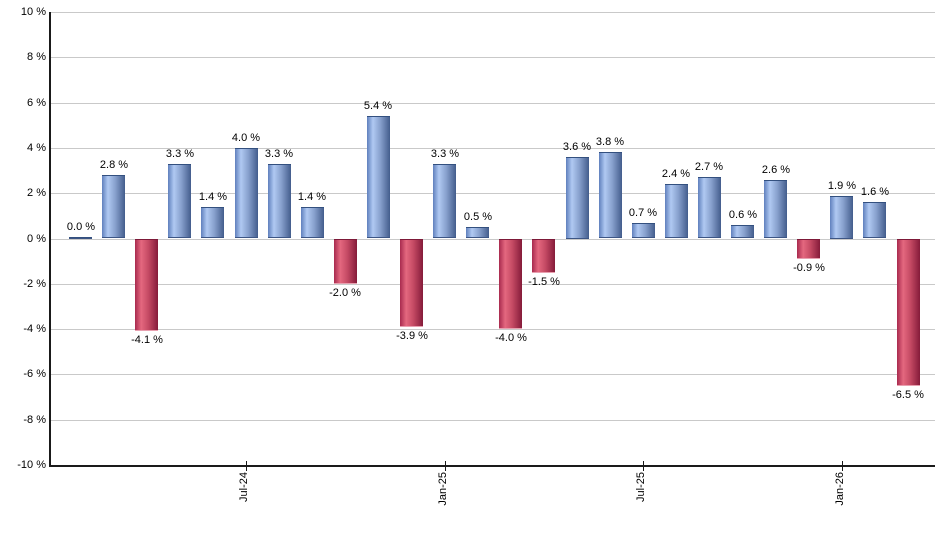 The image size is (940, 550). What do you see at coordinates (378, 106) in the screenshot?
I see `bar-value-label: 5.4 %` at bounding box center [378, 106].